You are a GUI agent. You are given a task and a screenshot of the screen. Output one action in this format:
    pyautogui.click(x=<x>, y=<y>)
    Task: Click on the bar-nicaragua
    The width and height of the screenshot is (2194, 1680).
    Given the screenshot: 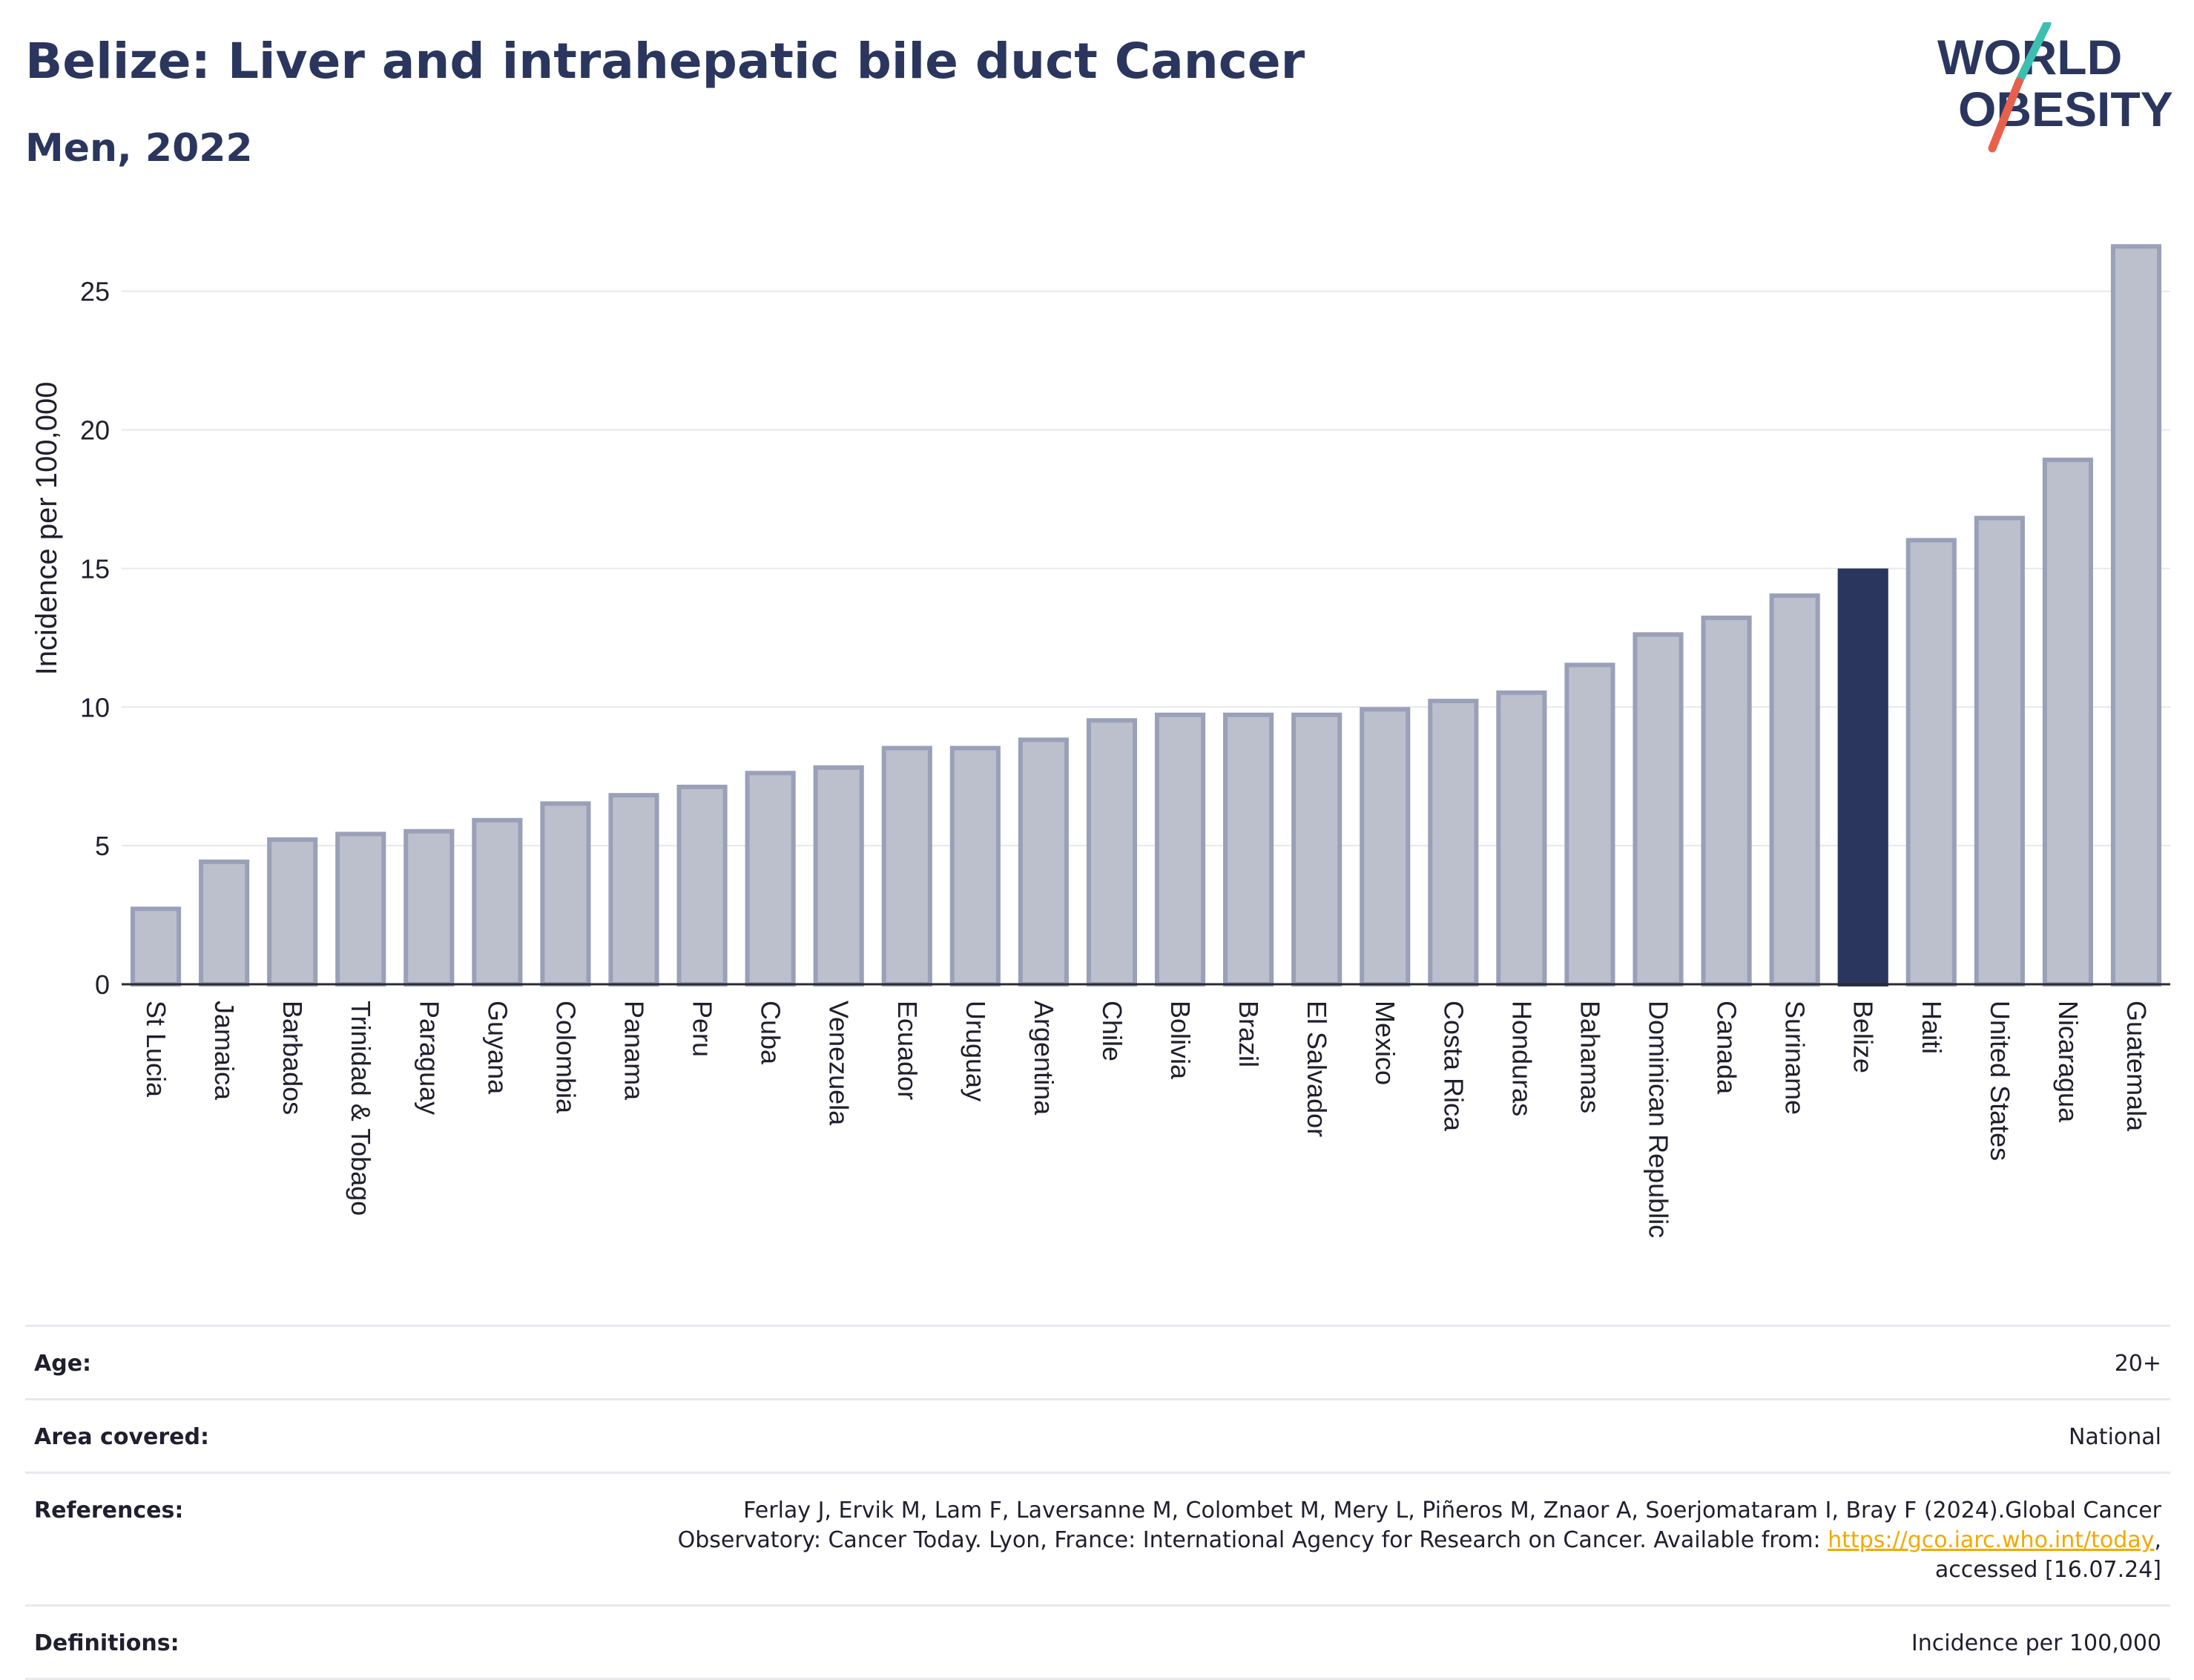 What is the action you would take?
    pyautogui.click(x=2067, y=722)
    